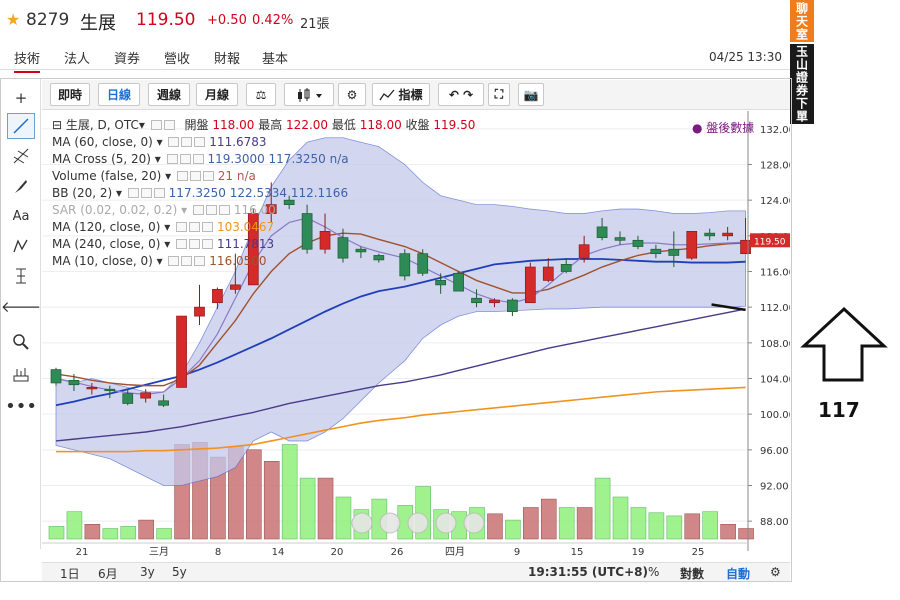 This screenshot has width=900, height=600. What do you see at coordinates (108, 574) in the screenshot?
I see `range-6m-button: 6月` at bounding box center [108, 574].